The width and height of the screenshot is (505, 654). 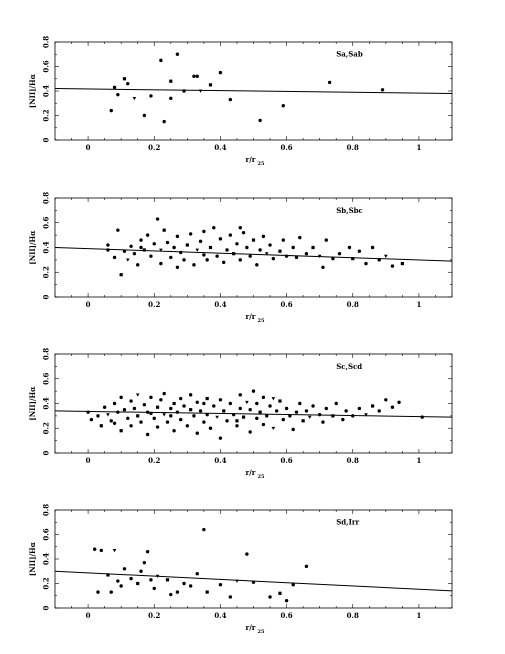 I want to click on x-tick-label: 0.4, so click(x=220, y=615).